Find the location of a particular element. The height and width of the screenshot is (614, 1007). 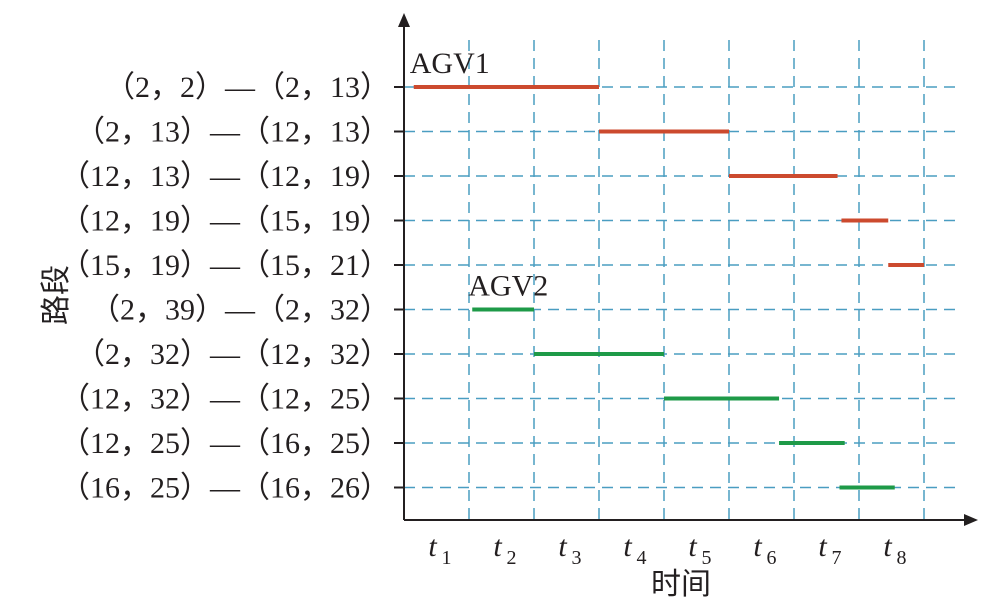

x-tick-subscript: 3 is located at coordinates (577, 558).